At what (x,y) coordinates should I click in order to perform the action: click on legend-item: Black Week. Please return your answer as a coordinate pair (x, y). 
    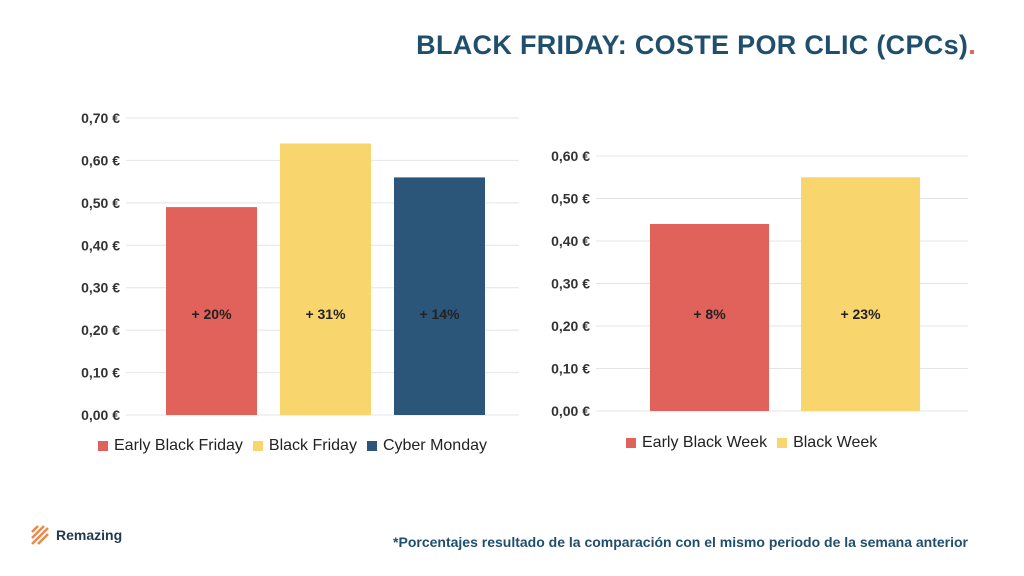
    Looking at the image, I should click on (827, 443).